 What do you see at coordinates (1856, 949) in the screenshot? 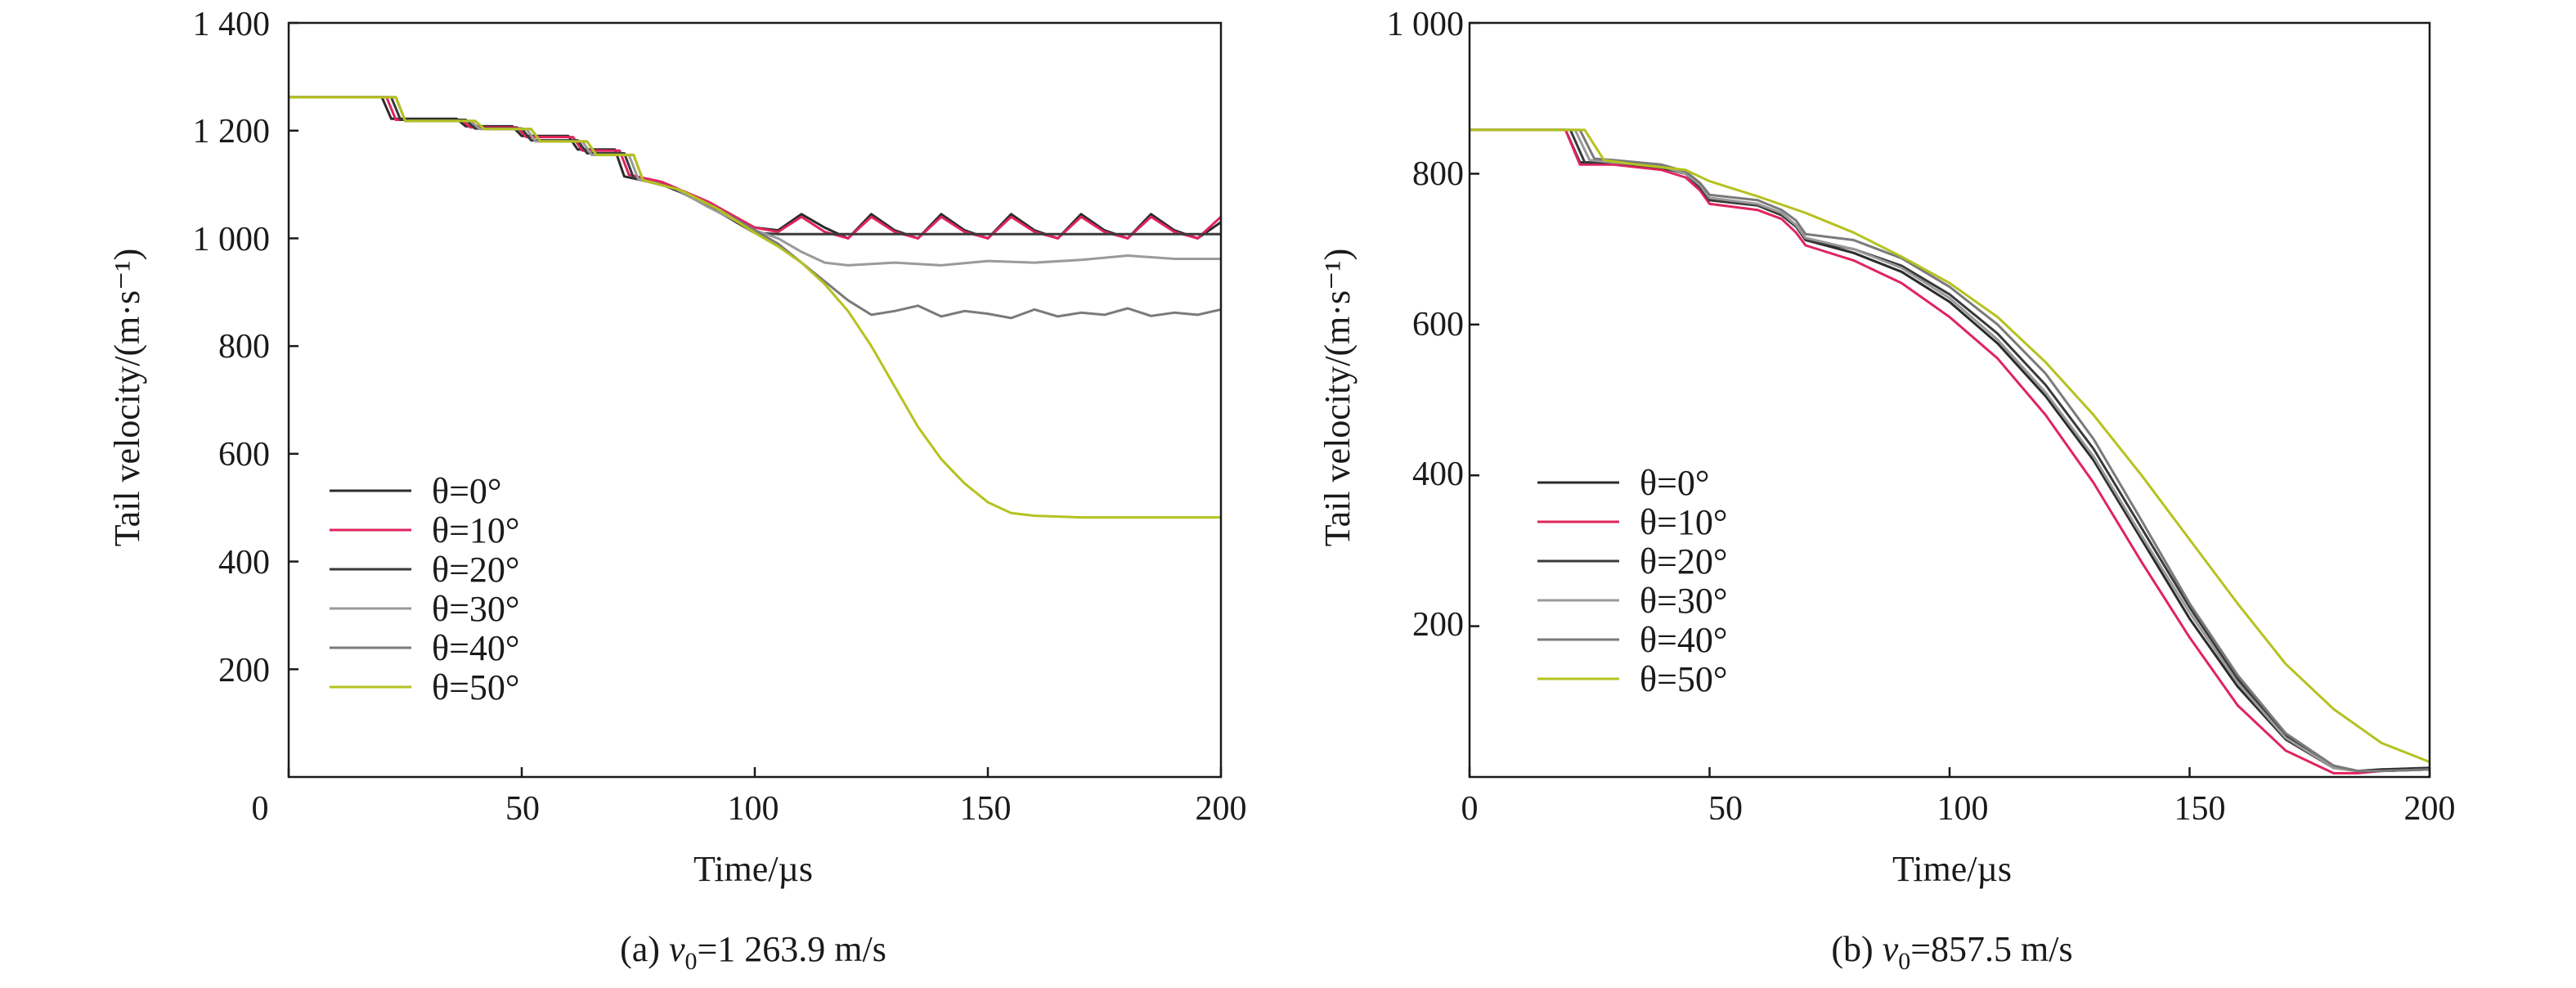
I see `caption-prefix: (b)` at bounding box center [1856, 949].